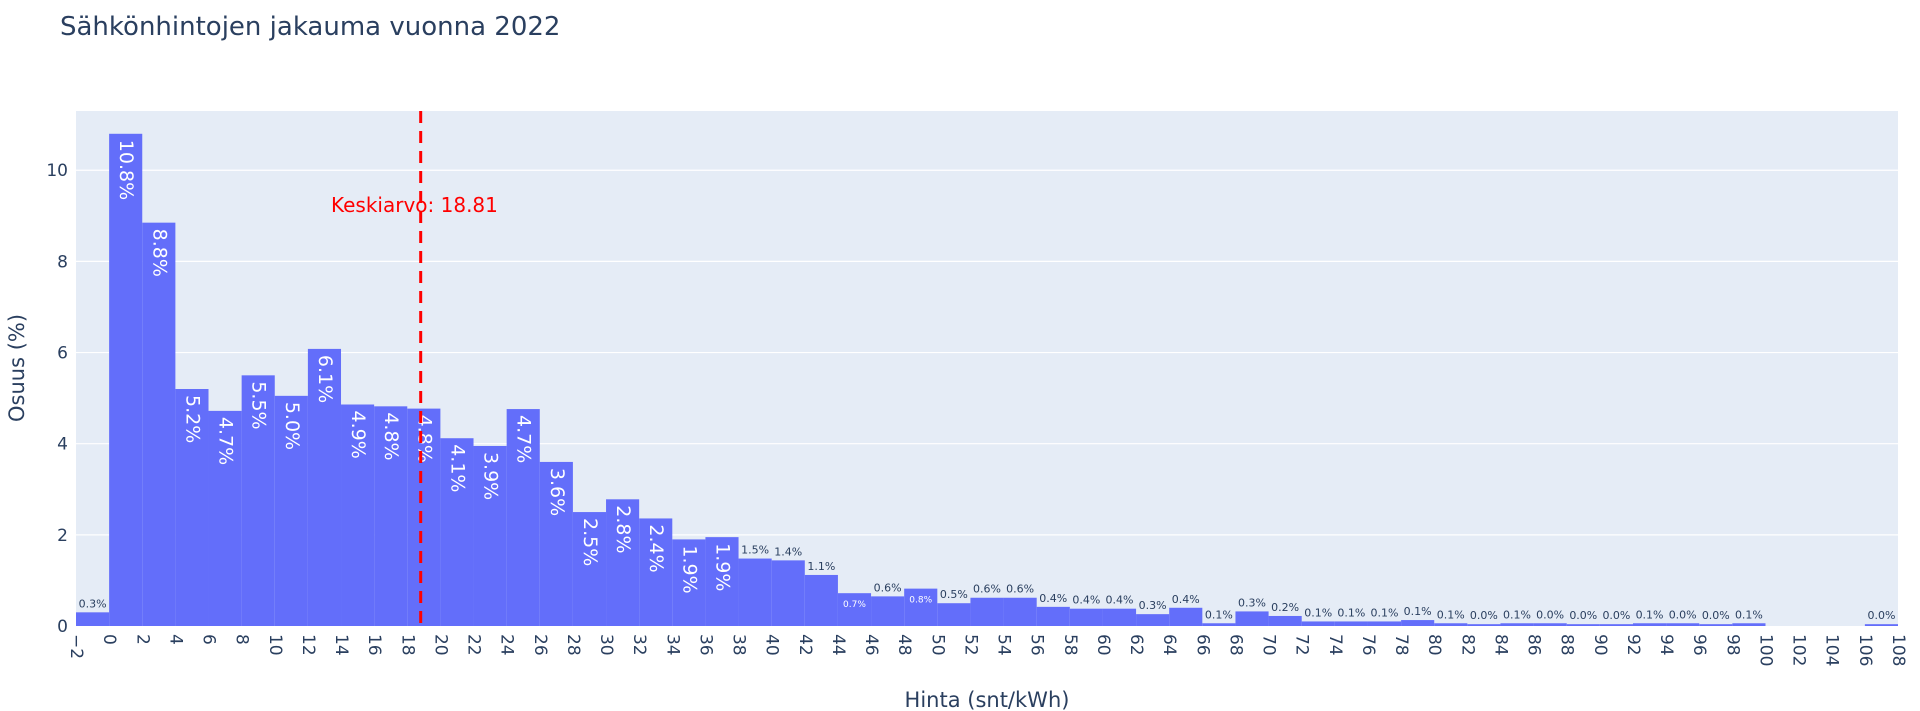  I want to click on x-tick-label: 70, so click(1269, 645).